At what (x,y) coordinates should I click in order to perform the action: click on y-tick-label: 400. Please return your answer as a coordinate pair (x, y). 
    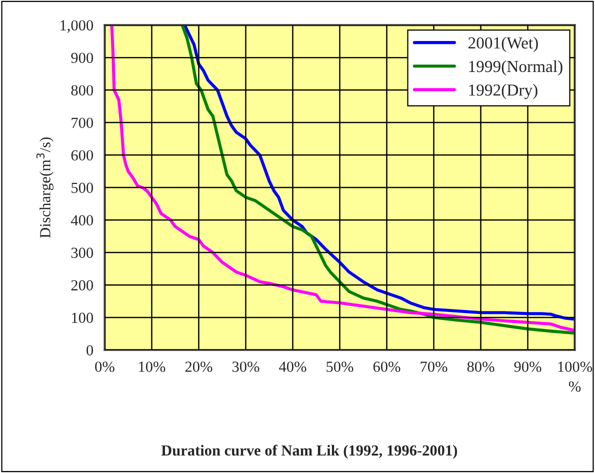
    Looking at the image, I should click on (82, 220).